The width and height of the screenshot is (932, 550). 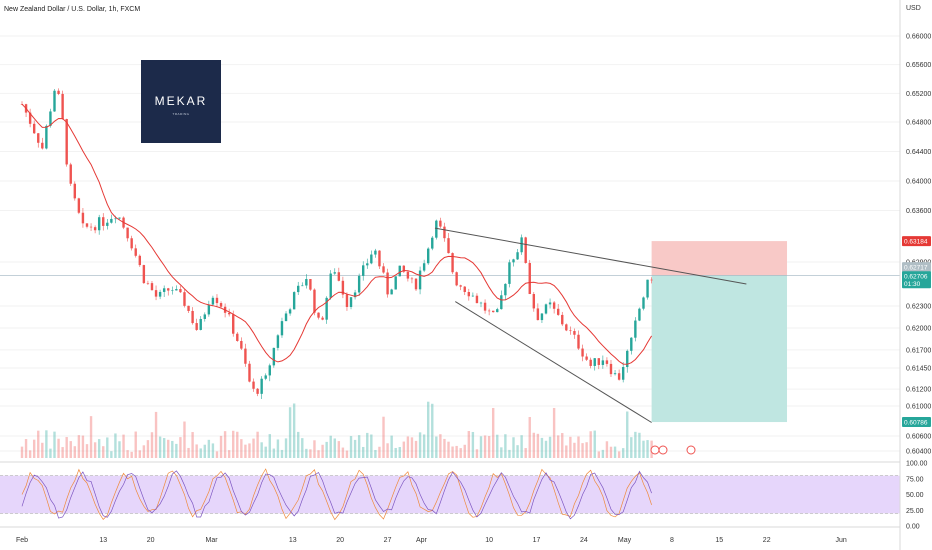 I want to click on price-tick-label: 0.65200, so click(x=918, y=94).